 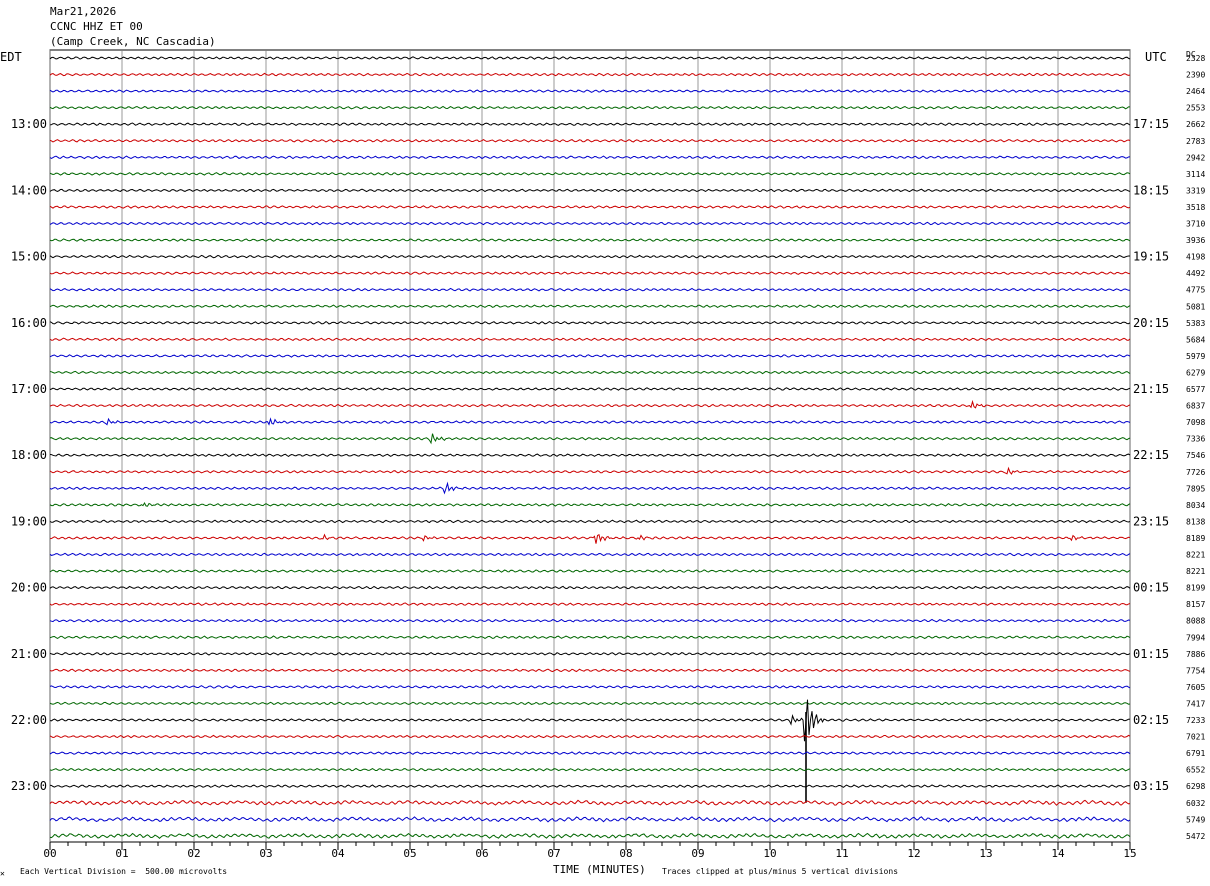 What do you see at coordinates (1195, 75) in the screenshot?
I see `dc-offset-2: 2390` at bounding box center [1195, 75].